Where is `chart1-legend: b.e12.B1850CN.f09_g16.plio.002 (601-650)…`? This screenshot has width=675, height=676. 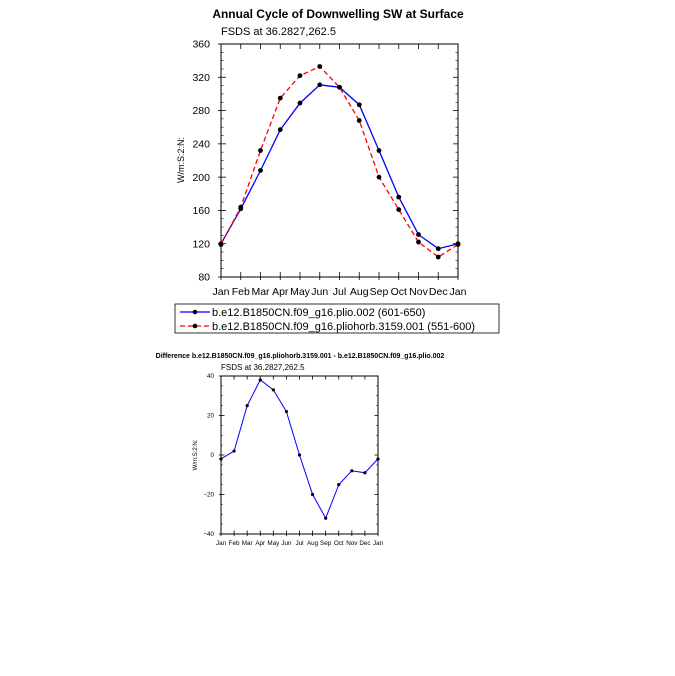 chart1-legend: b.e12.B1850CN.f09_g16.plio.002 (601-650)… is located at coordinates (337, 318).